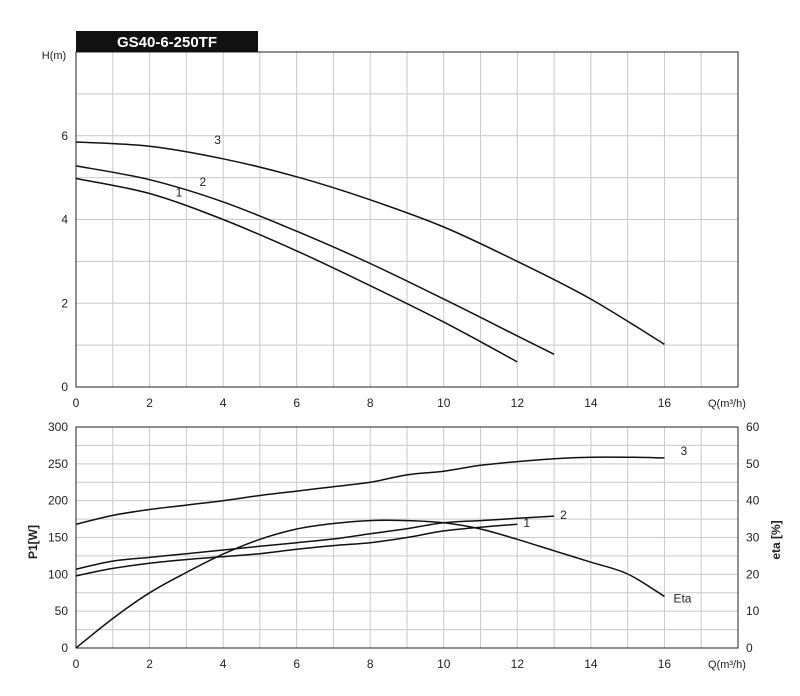  Describe the element at coordinates (223, 664) in the screenshot. I see `power-x-tick-label: 4` at that location.